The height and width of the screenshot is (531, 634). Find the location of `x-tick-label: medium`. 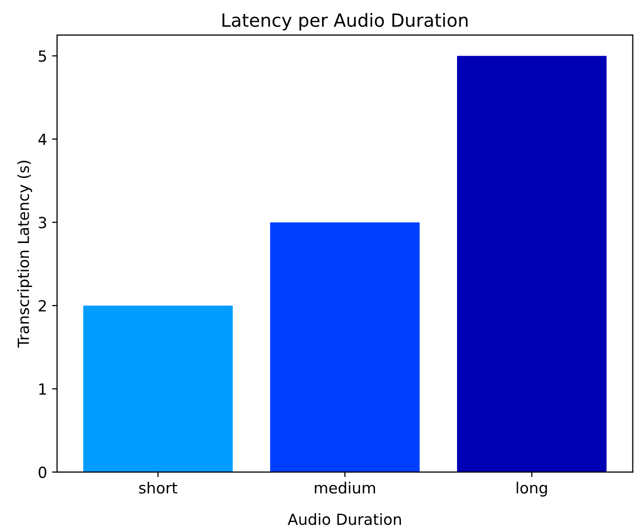

x-tick-label: medium is located at coordinates (344, 488).